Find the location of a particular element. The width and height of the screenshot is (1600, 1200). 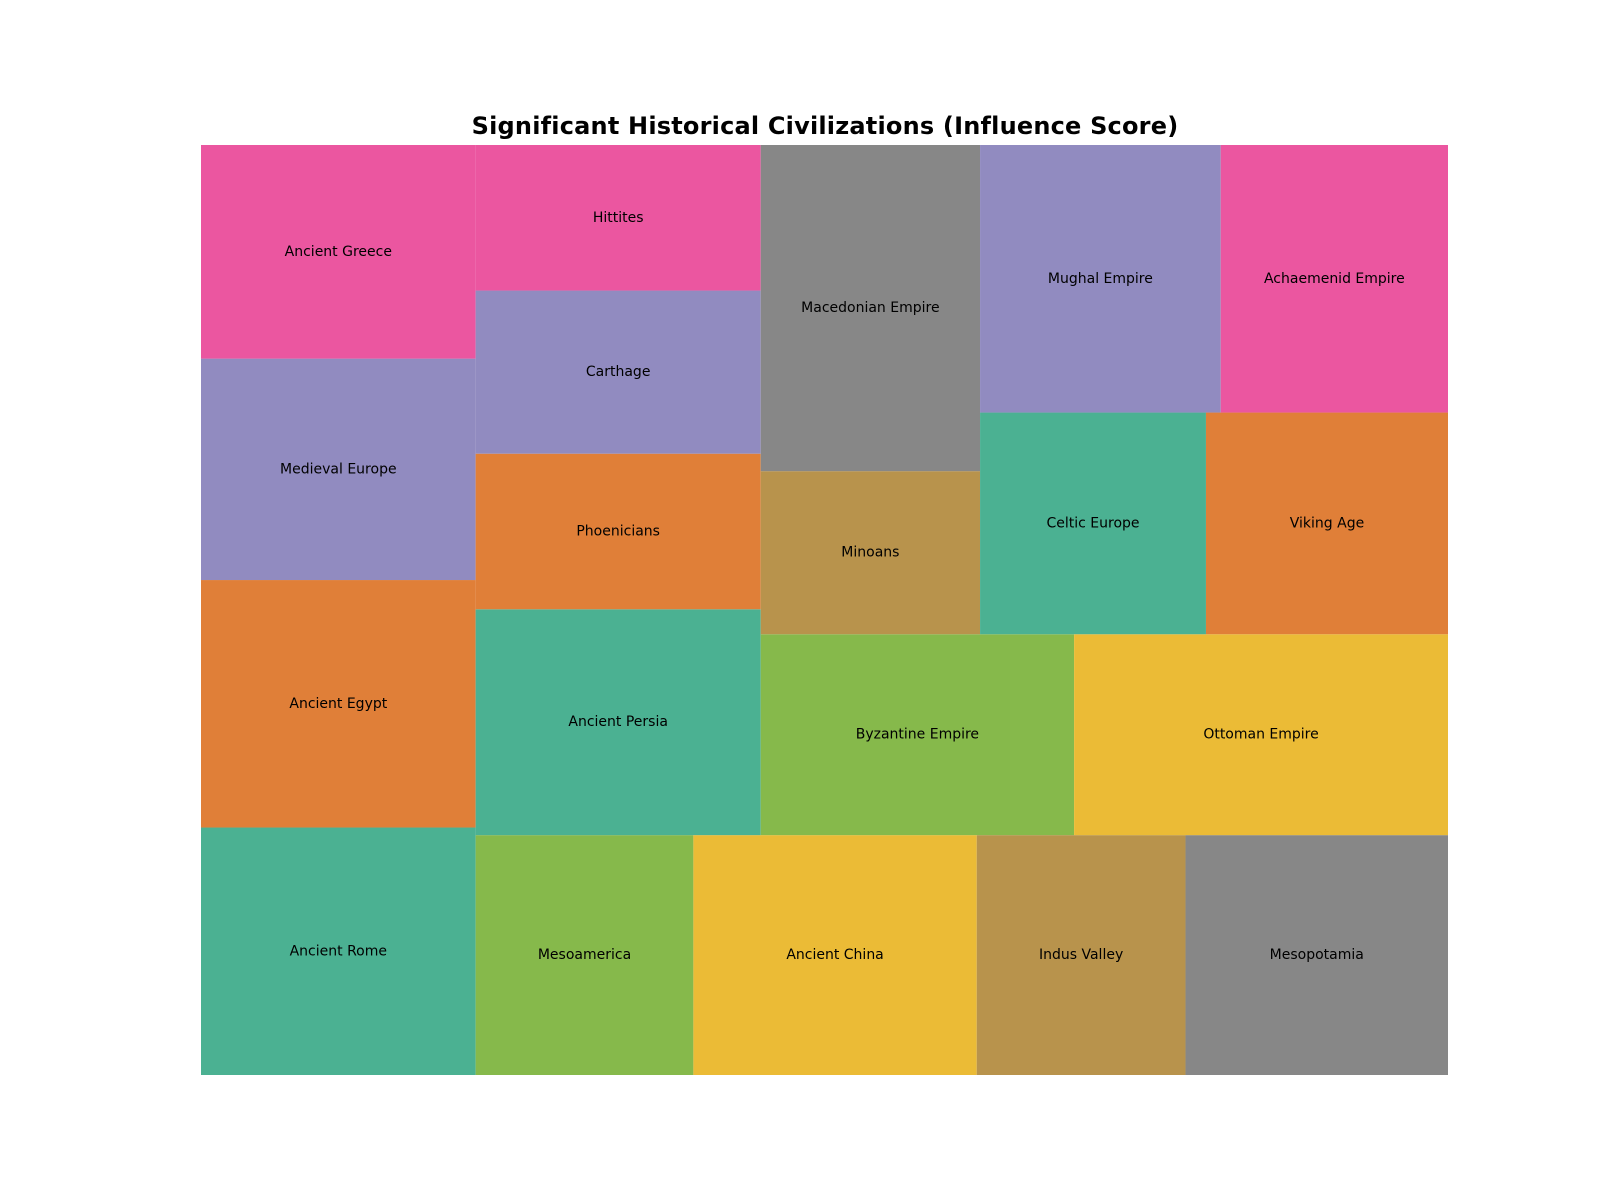

treemap-rect-mesopotamia is located at coordinates (1316, 955).